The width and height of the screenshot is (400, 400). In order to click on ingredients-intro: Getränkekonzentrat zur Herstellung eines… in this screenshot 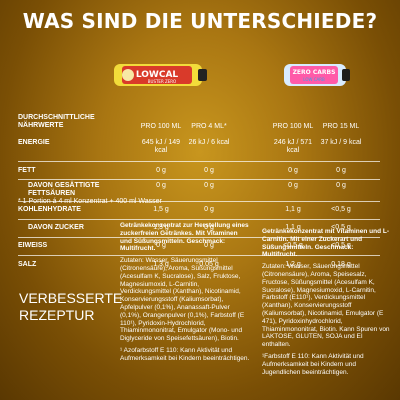, I will do `click(184, 237)`.